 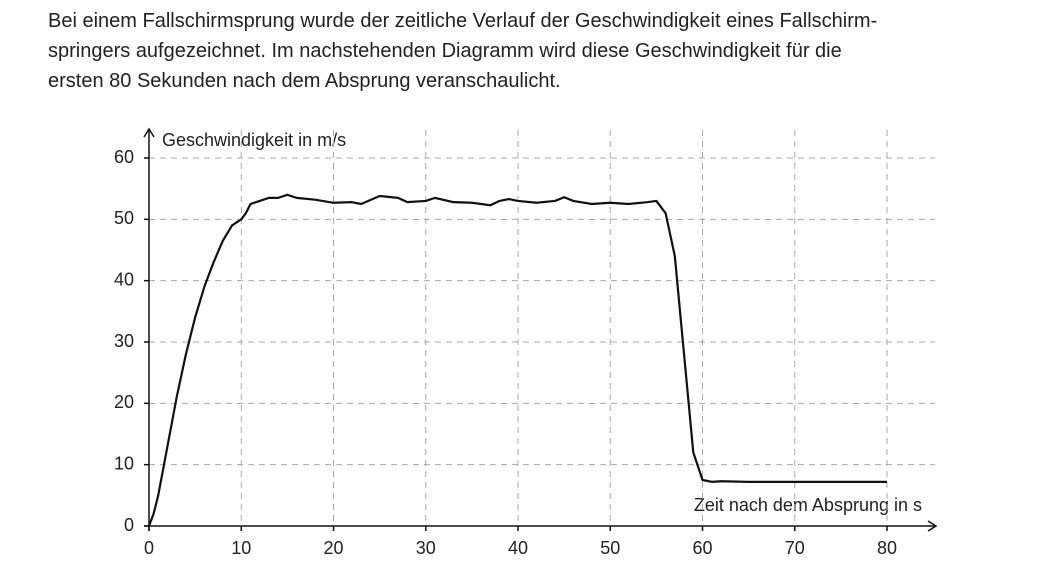 What do you see at coordinates (795, 548) in the screenshot?
I see `x-tick-label: 70` at bounding box center [795, 548].